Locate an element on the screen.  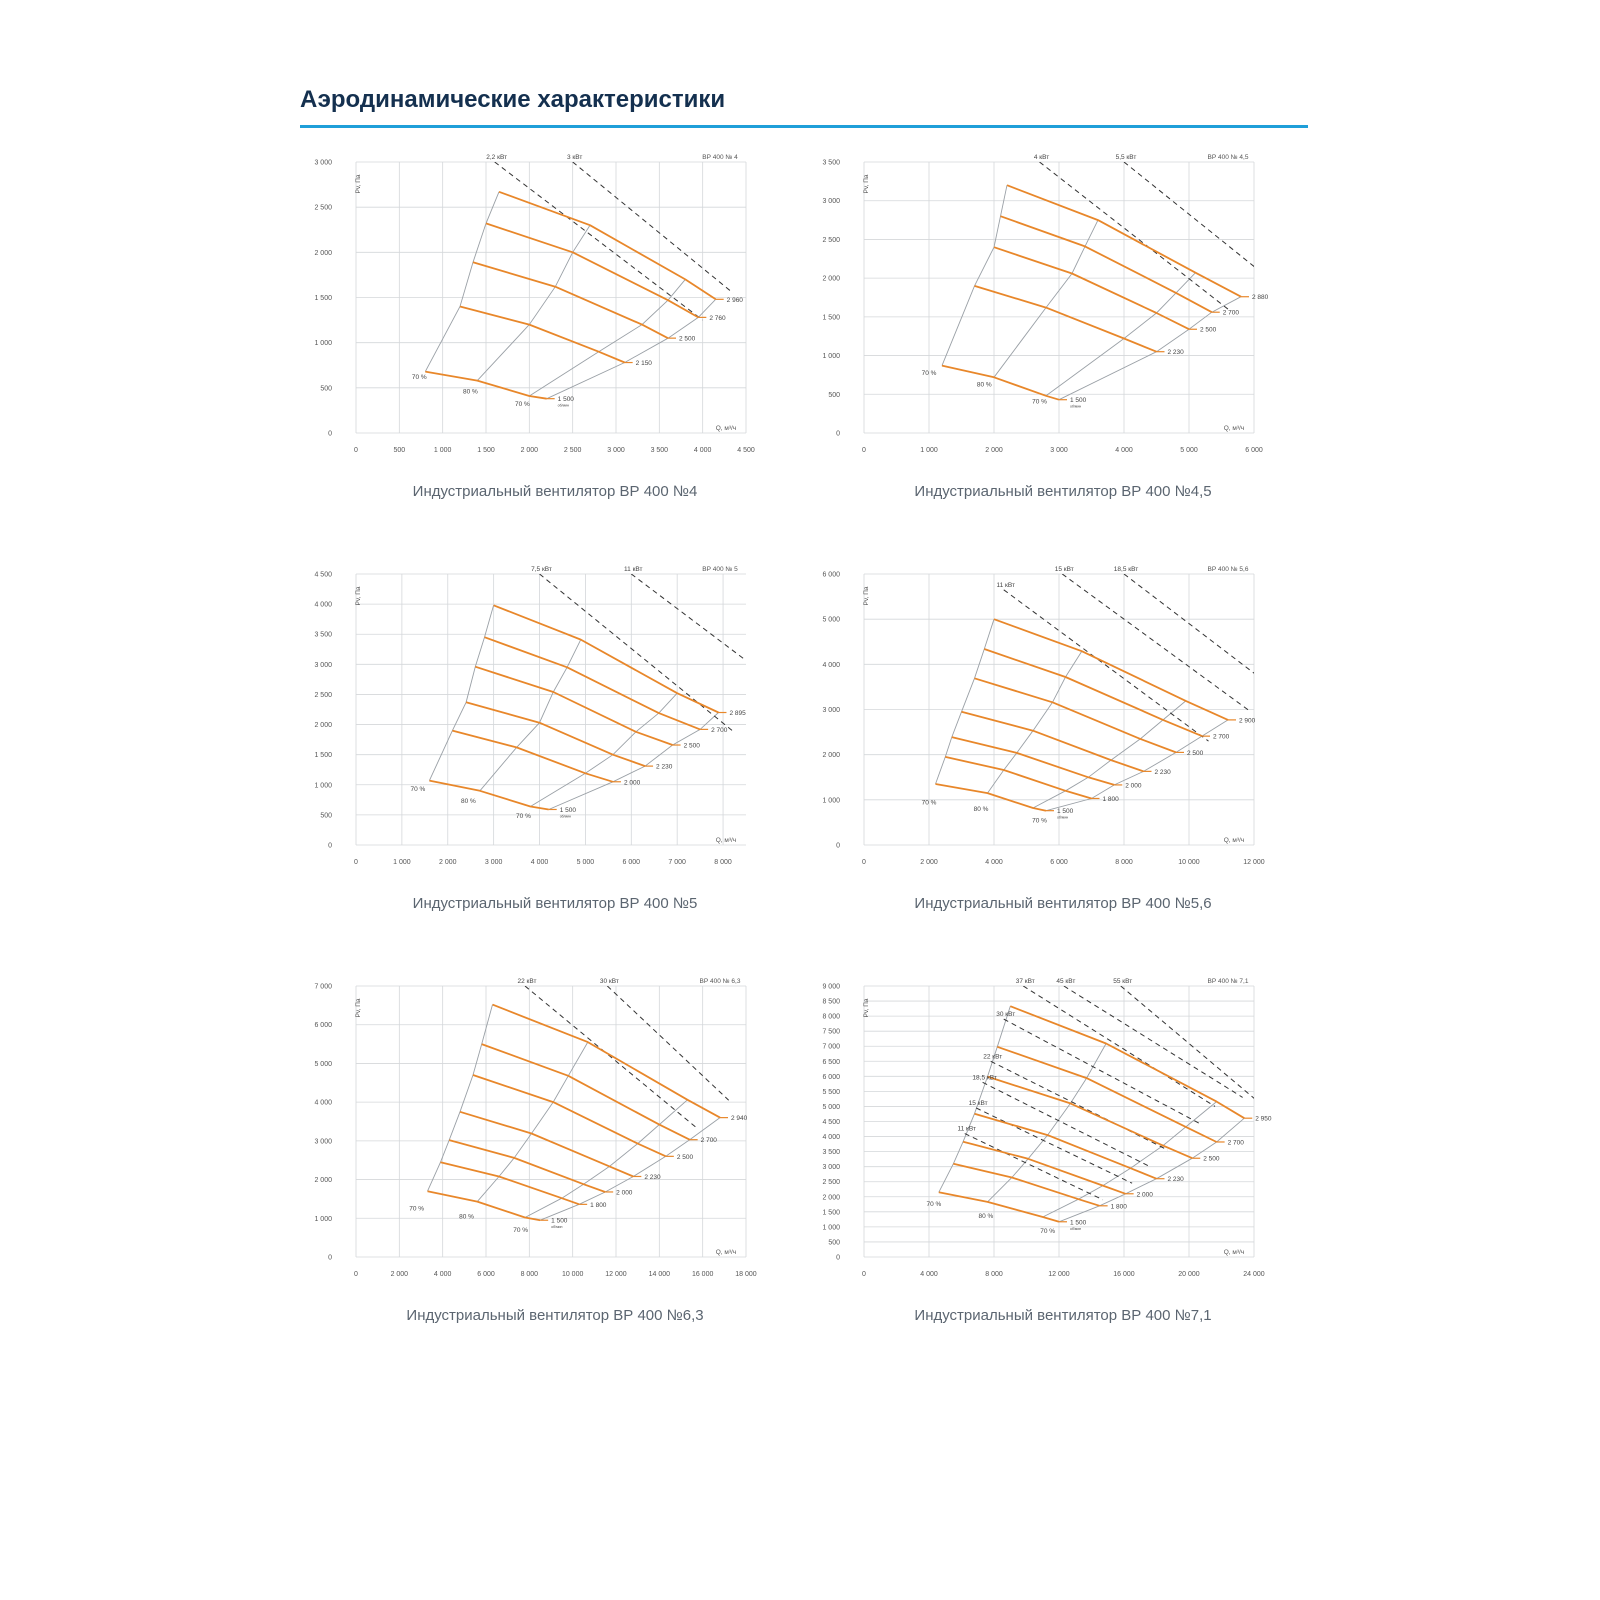
curve-label: 2 880 is located at coordinates (1260, 297).